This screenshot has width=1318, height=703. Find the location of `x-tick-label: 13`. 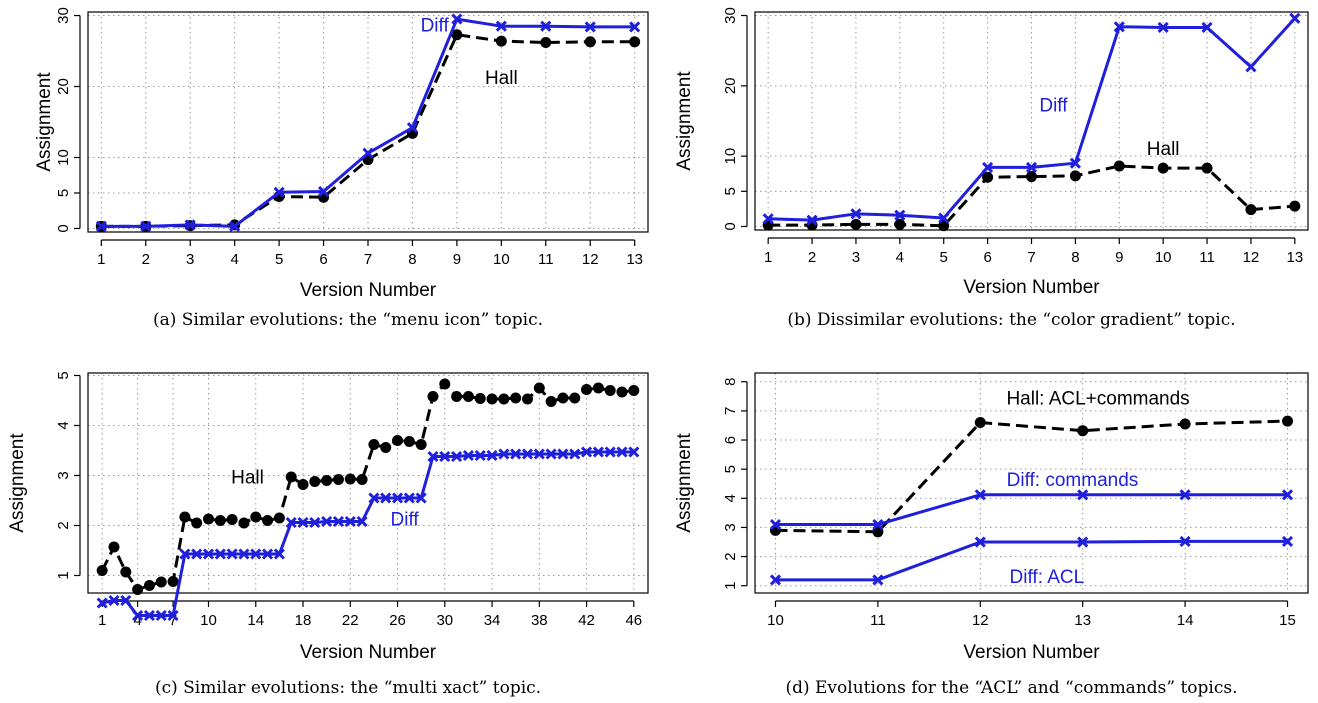

x-tick-label: 13 is located at coordinates (1294, 257).